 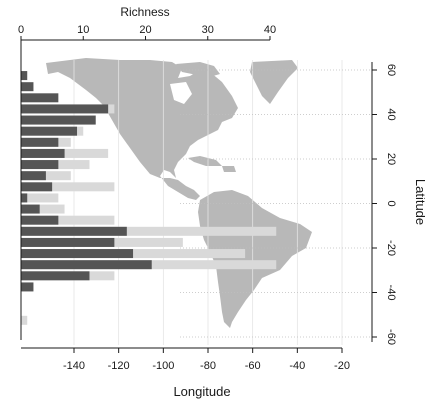 What do you see at coordinates (253, 366) in the screenshot?
I see `longitude-tick-label: -60` at bounding box center [253, 366].